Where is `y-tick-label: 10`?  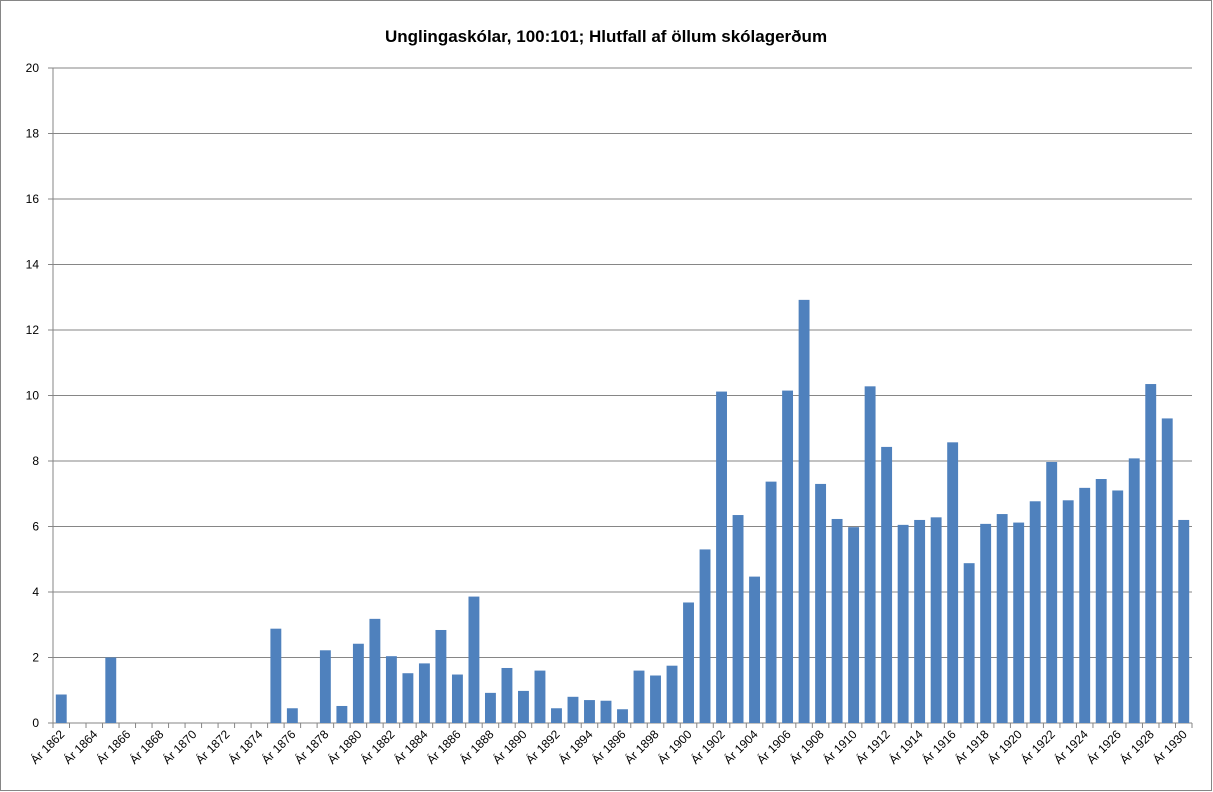 y-tick-label: 10 is located at coordinates (33, 396).